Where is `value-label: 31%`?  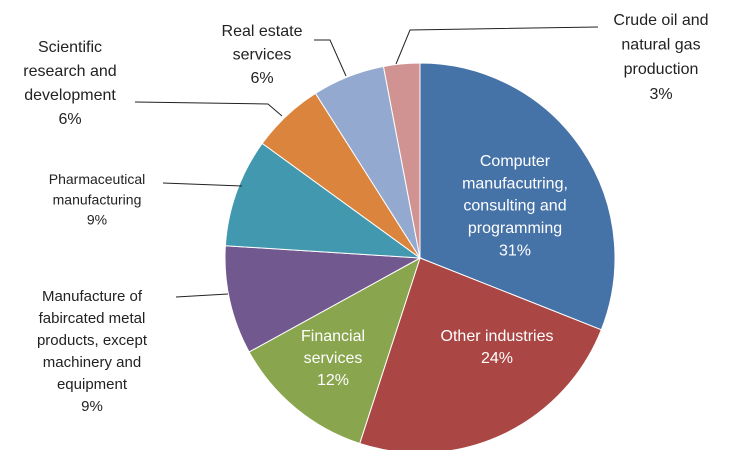
value-label: 31% is located at coordinates (515, 250).